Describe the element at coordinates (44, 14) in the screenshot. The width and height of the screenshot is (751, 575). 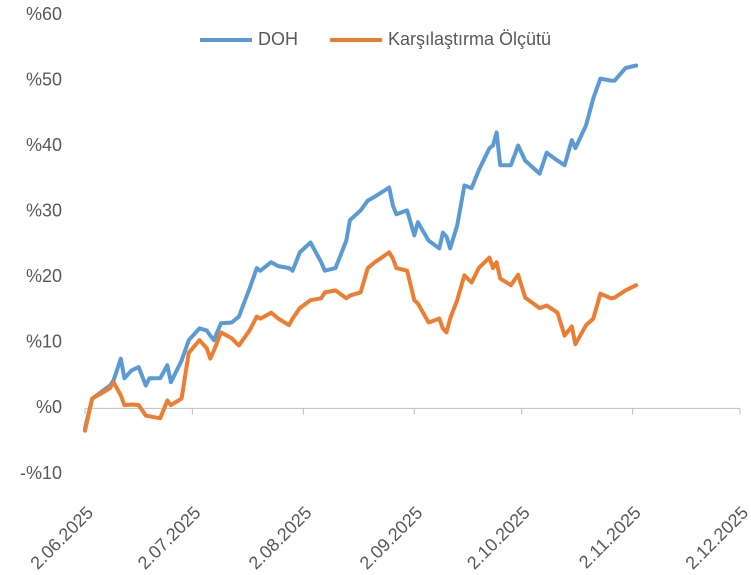
I see `y-tick-label: %60` at that location.